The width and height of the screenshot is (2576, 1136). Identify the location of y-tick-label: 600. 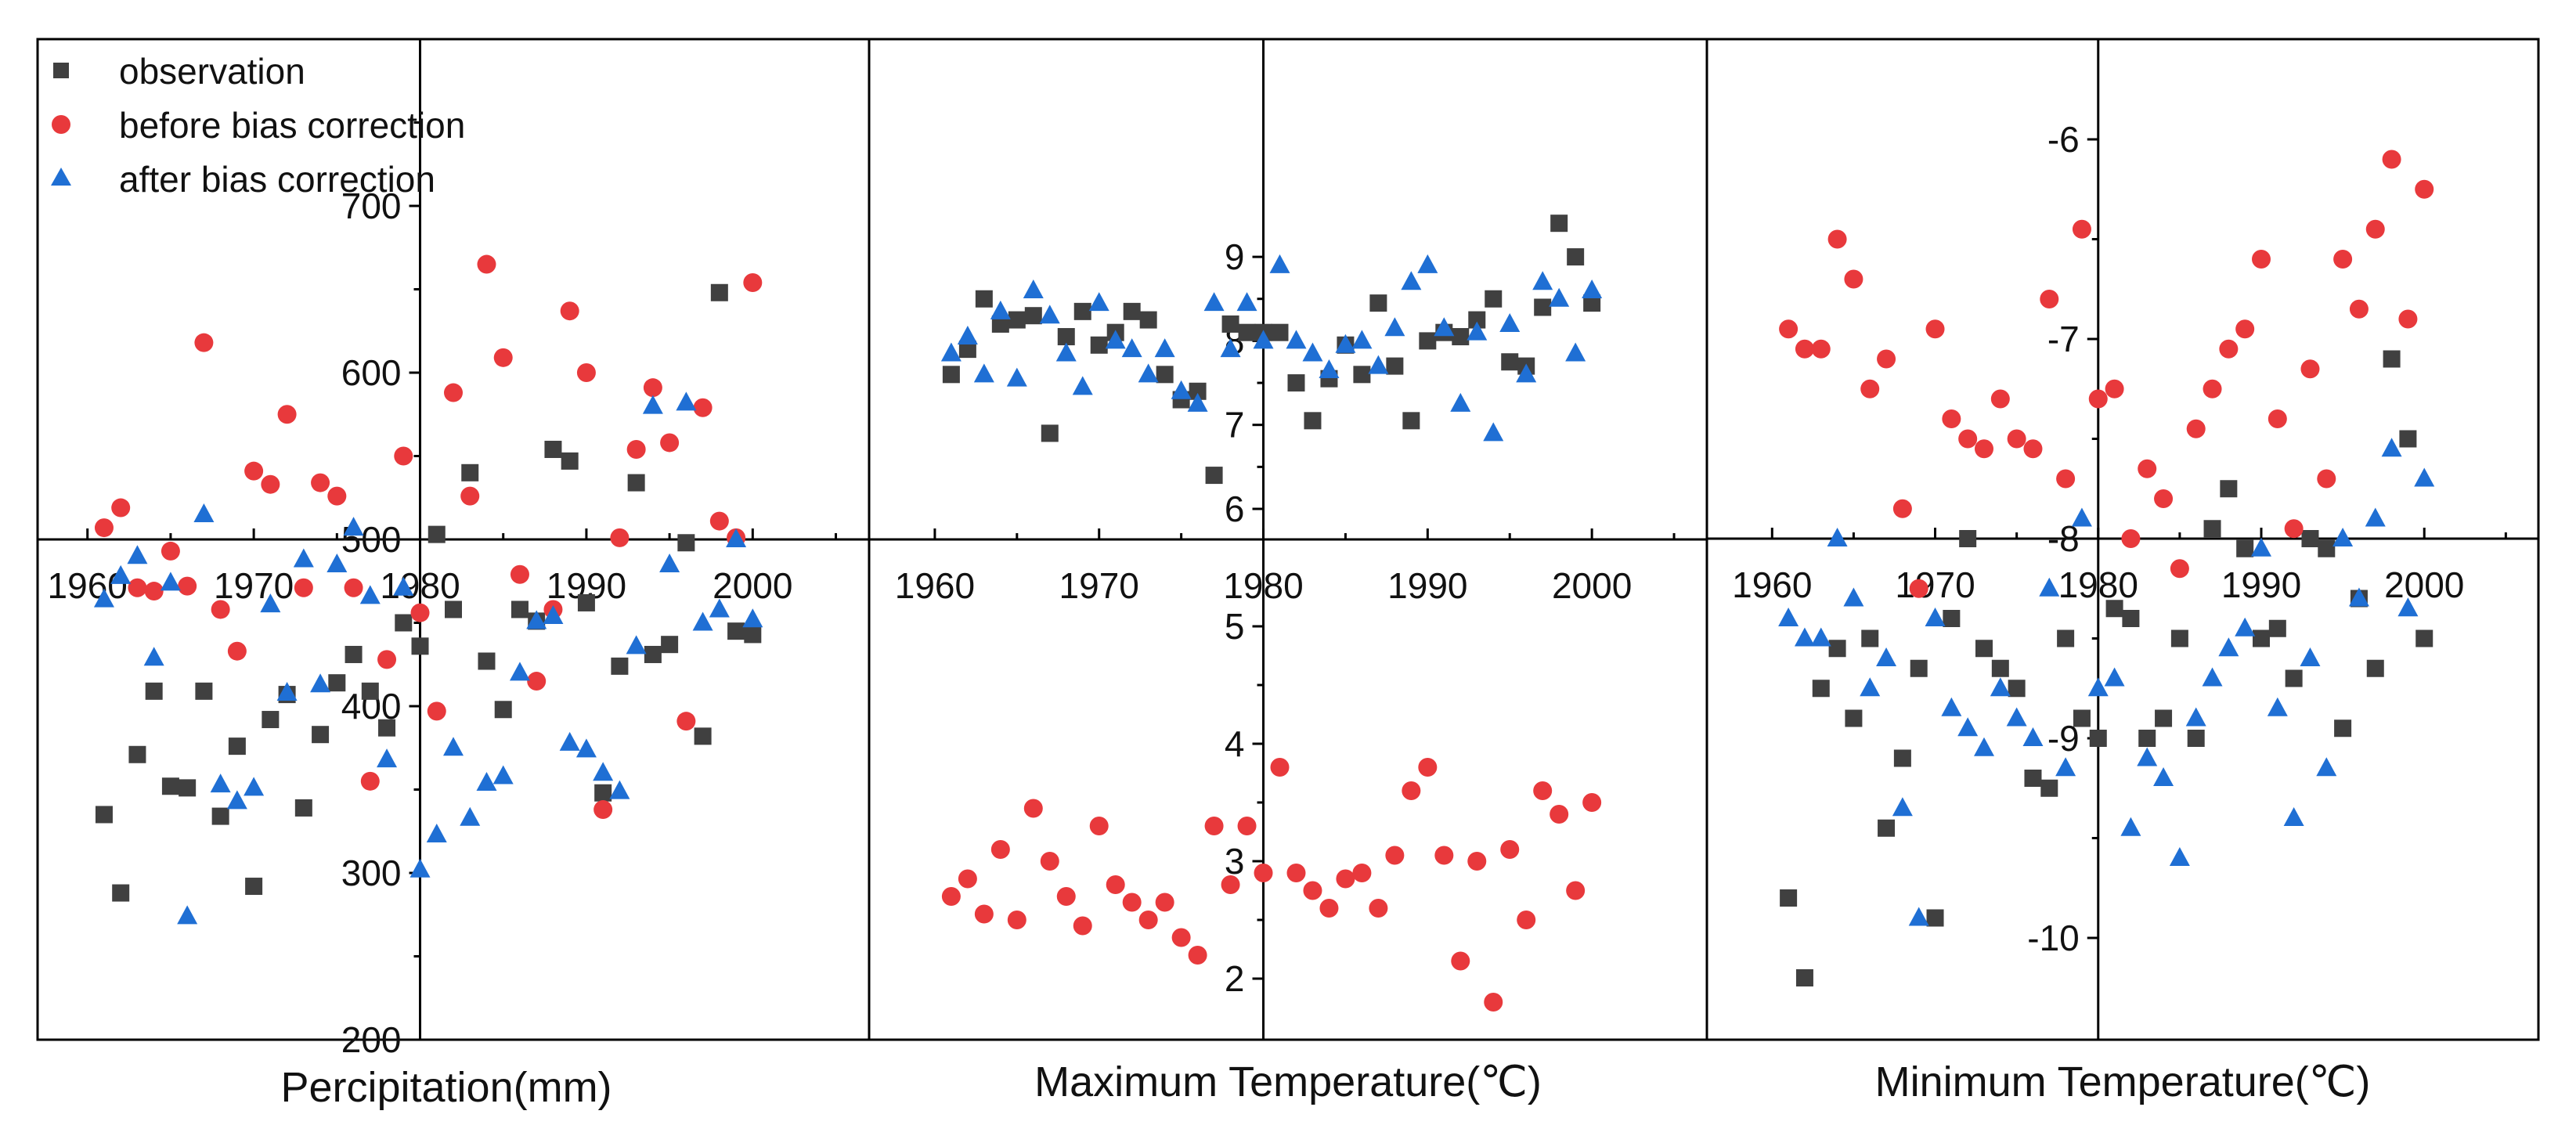
(371, 372).